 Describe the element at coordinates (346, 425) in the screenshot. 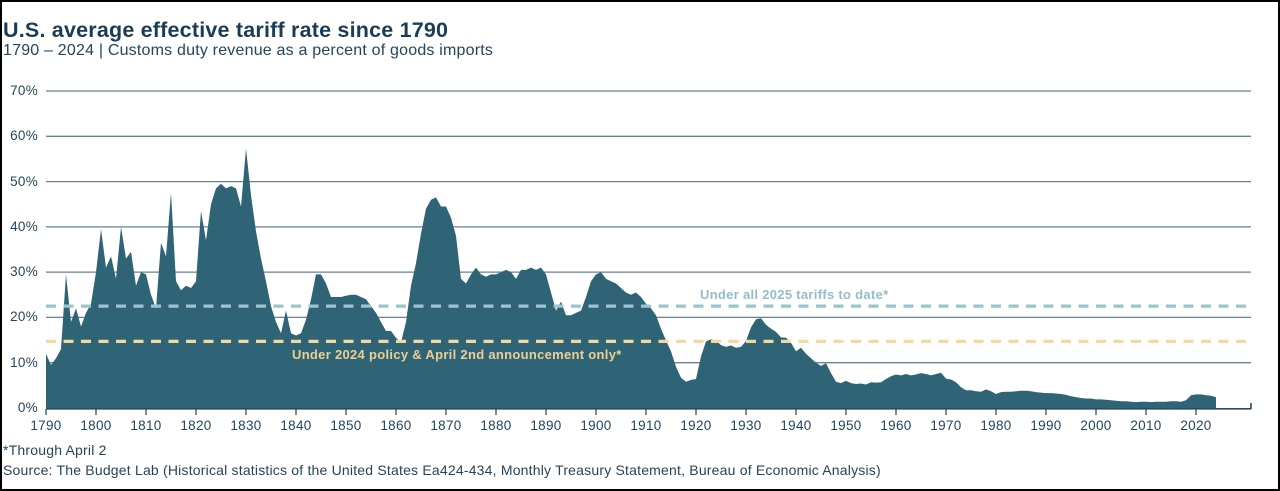

I see `x-axis-label-1850: 1850` at that location.